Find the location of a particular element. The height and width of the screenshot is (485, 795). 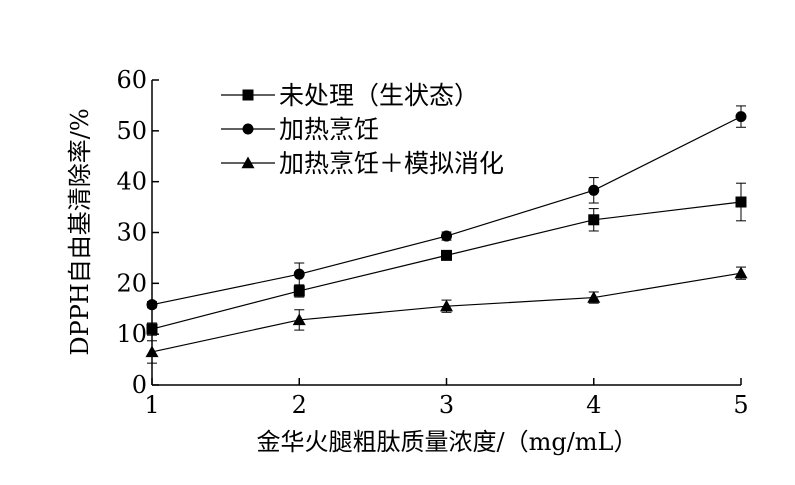

y-tick-label: 50 is located at coordinates (131, 131).